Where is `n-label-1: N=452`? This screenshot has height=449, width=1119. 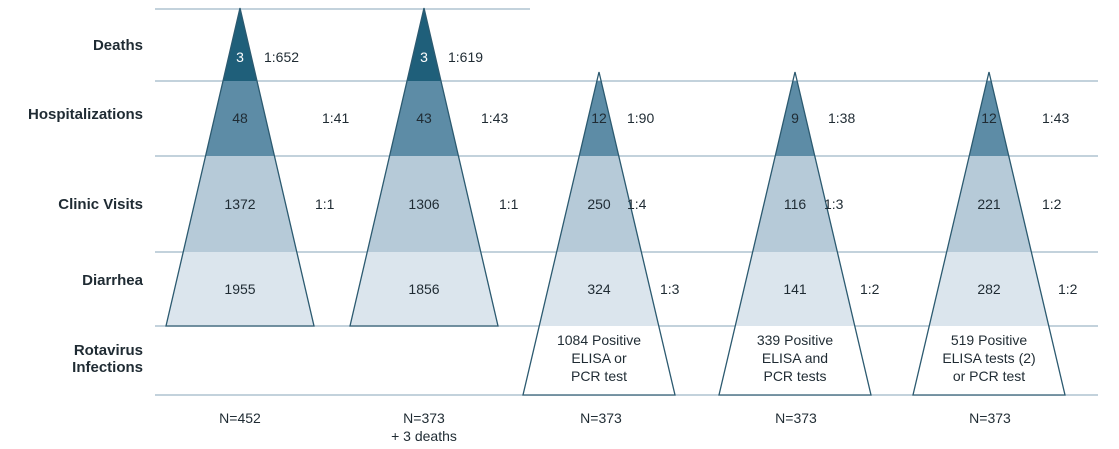 n-label-1: N=452 is located at coordinates (240, 418).